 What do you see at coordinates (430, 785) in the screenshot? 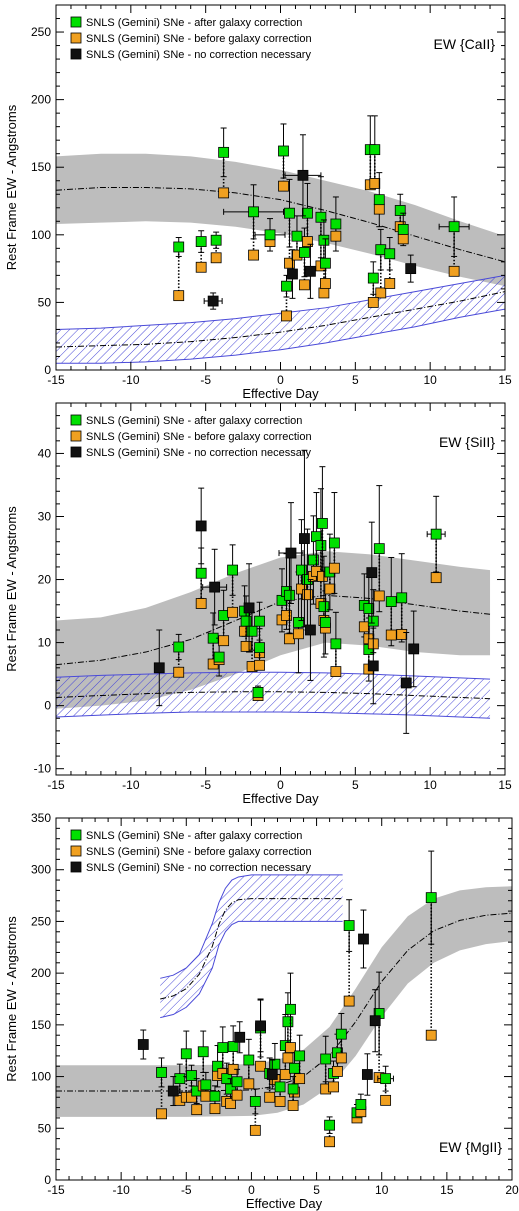
I see `x-tick-label: 10` at bounding box center [430, 785].